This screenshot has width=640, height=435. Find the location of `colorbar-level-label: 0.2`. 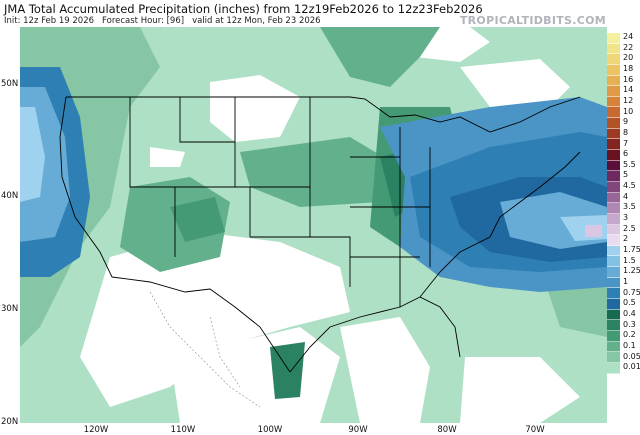

colorbar-level-label: 0.2 is located at coordinates (629, 335).